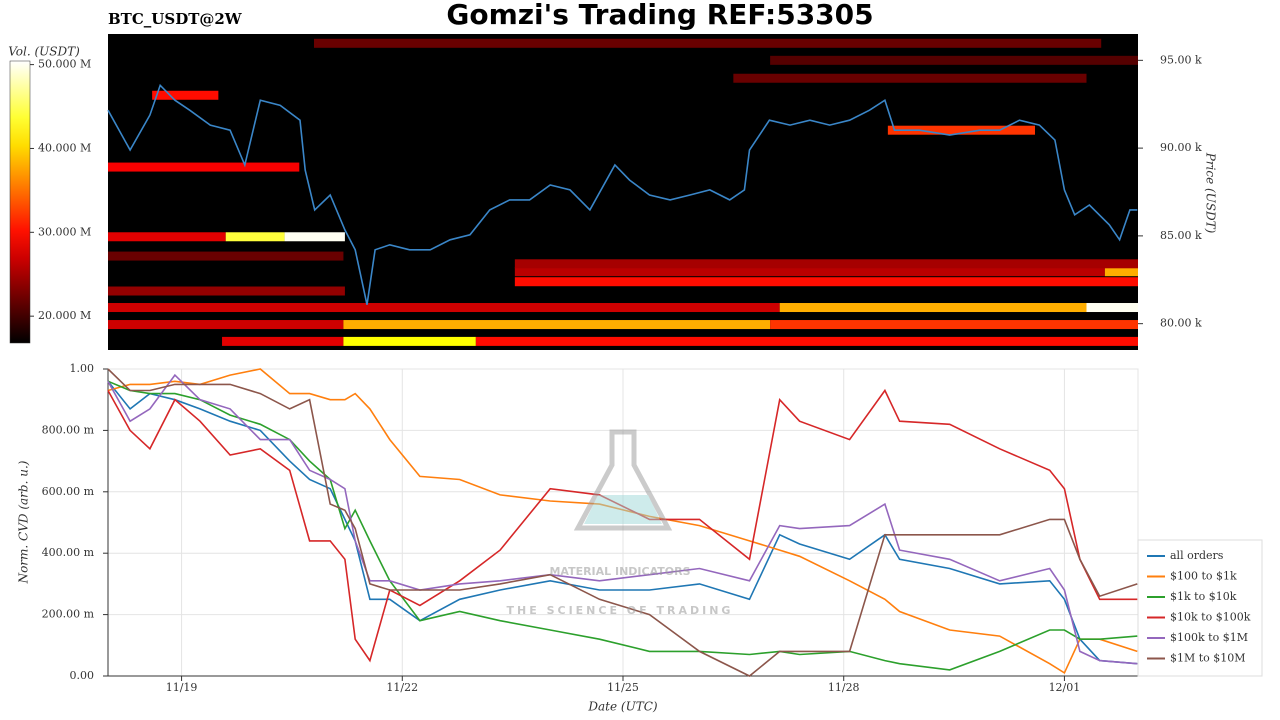  What do you see at coordinates (1181, 235) in the screenshot?
I see `y-tick-label: 85.00 k` at bounding box center [1181, 235].